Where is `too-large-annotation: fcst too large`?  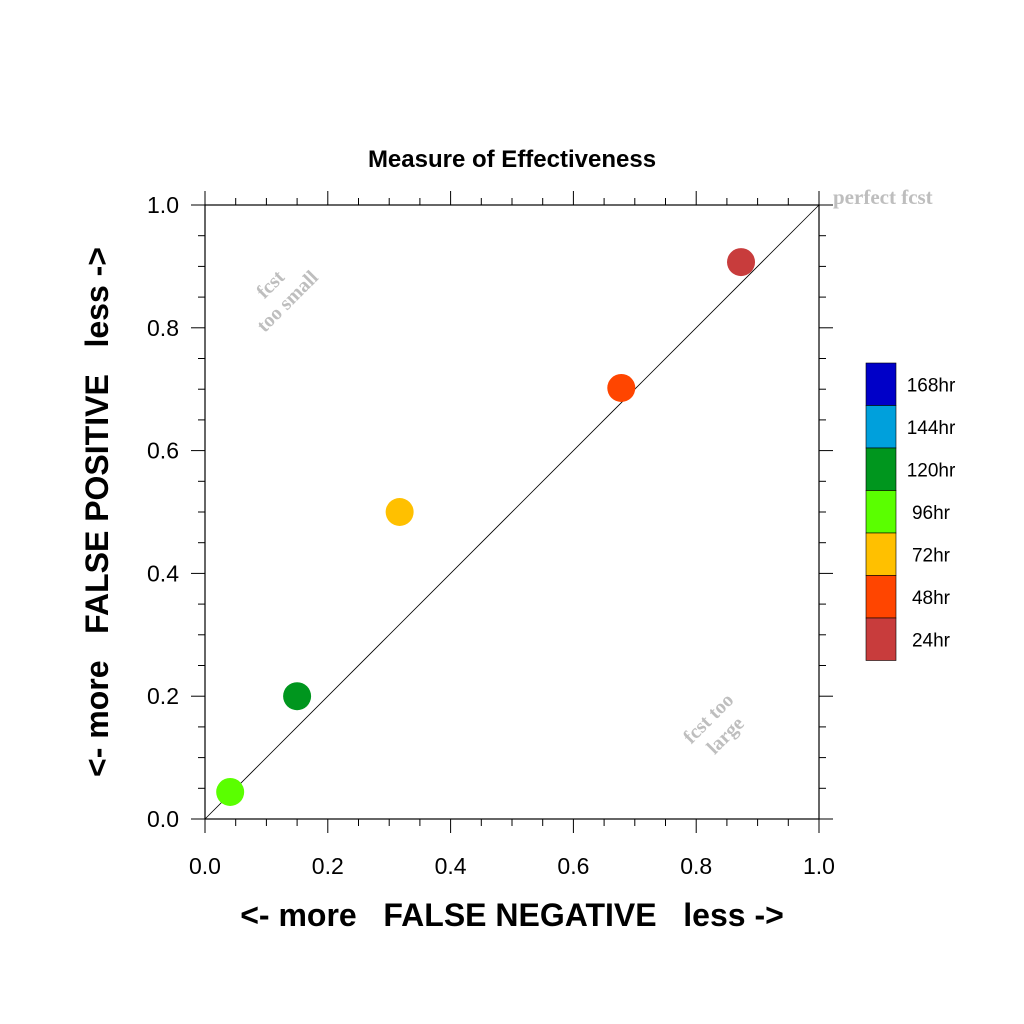
too-large-annotation: fcst too large is located at coordinates (714, 724).